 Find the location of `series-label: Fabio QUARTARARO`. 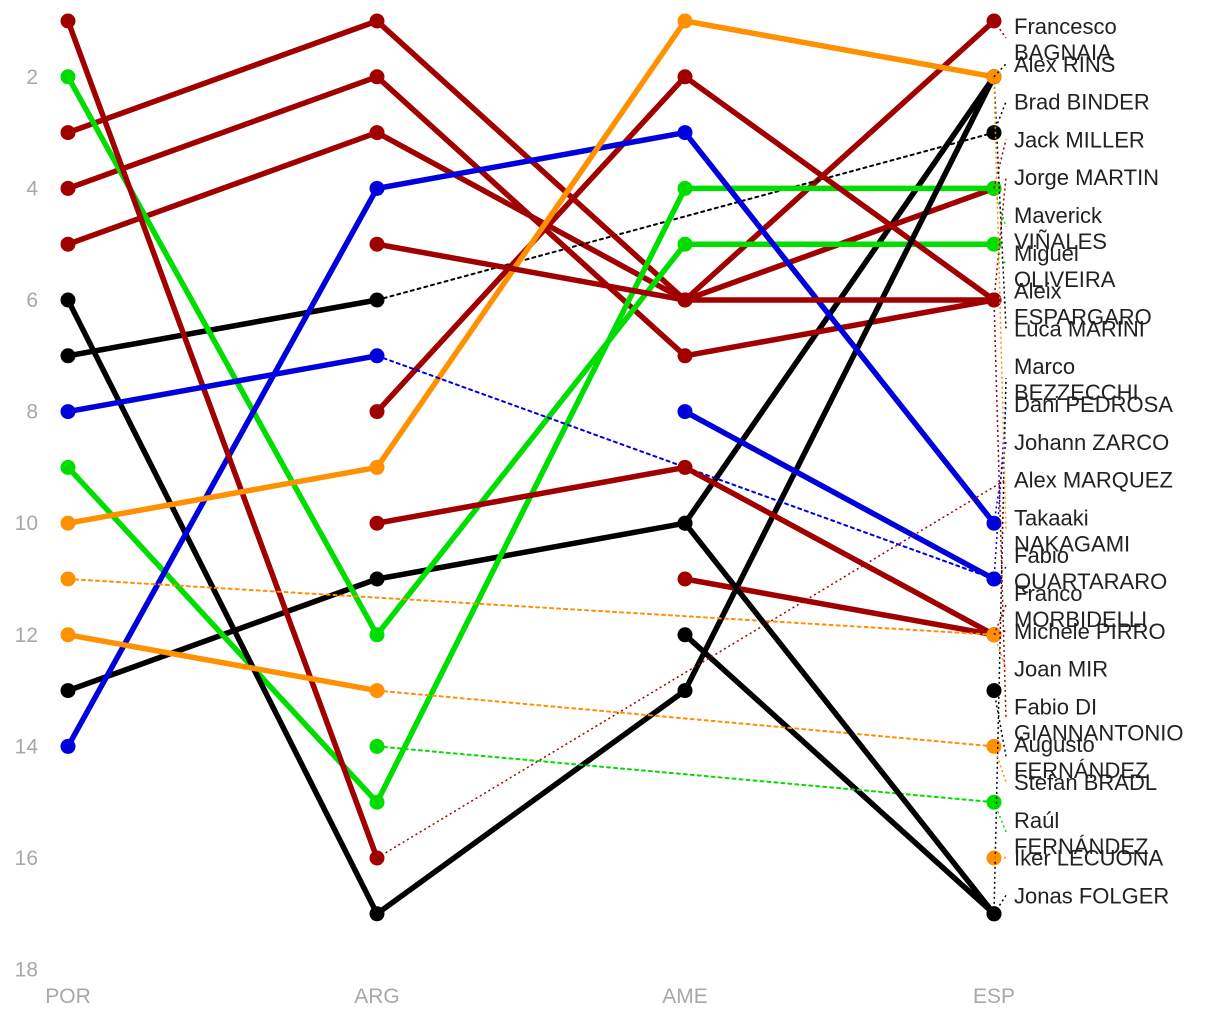

series-label: Fabio QUARTARARO is located at coordinates (1090, 568).